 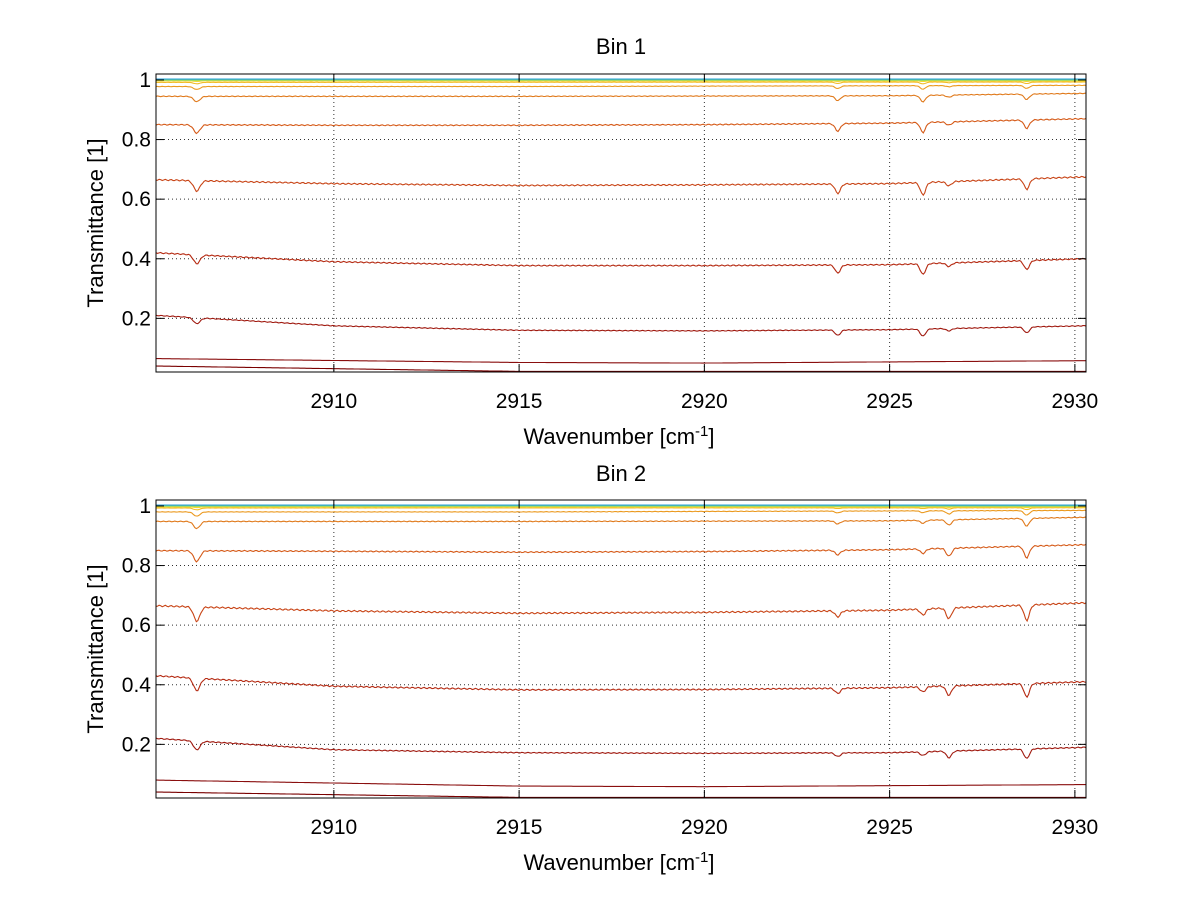 What do you see at coordinates (621, 473) in the screenshot?
I see `chart-title: Bin 2` at bounding box center [621, 473].